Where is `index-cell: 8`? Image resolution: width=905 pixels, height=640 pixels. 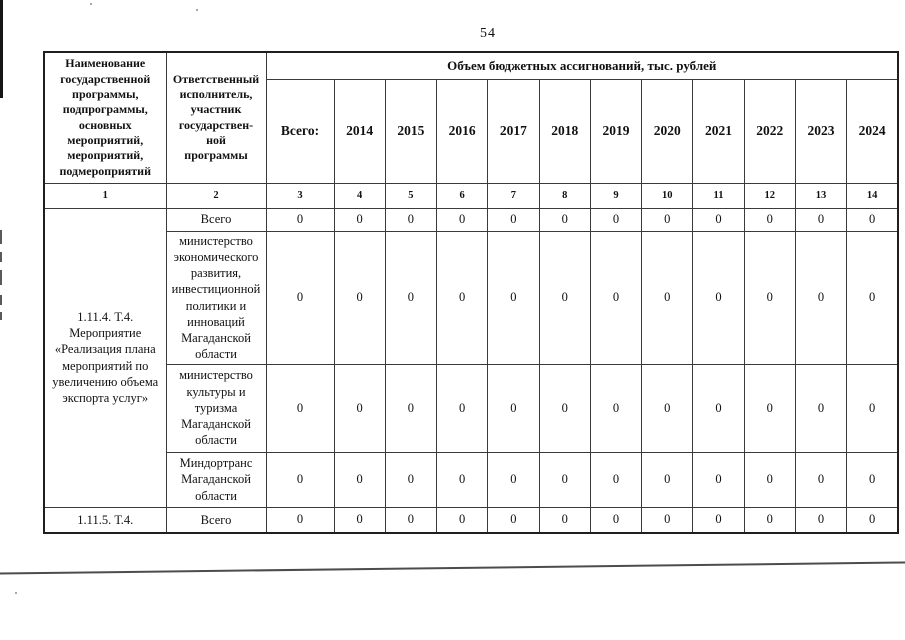 index-cell: 8 is located at coordinates (564, 195).